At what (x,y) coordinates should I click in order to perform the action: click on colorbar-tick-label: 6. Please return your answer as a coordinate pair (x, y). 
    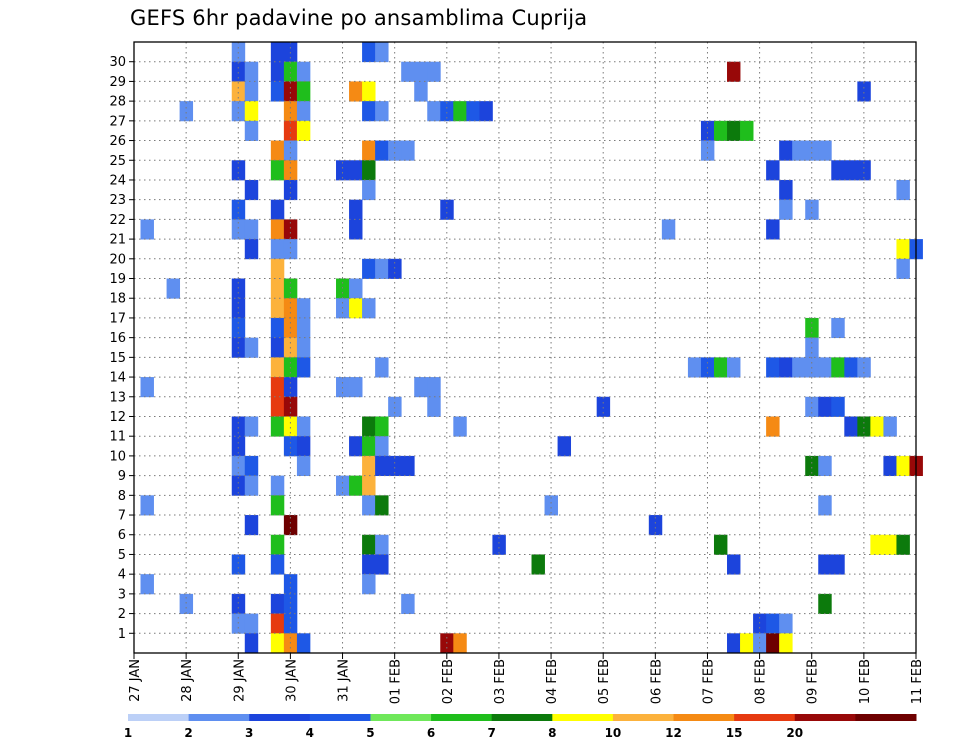
    Looking at the image, I should click on (431, 733).